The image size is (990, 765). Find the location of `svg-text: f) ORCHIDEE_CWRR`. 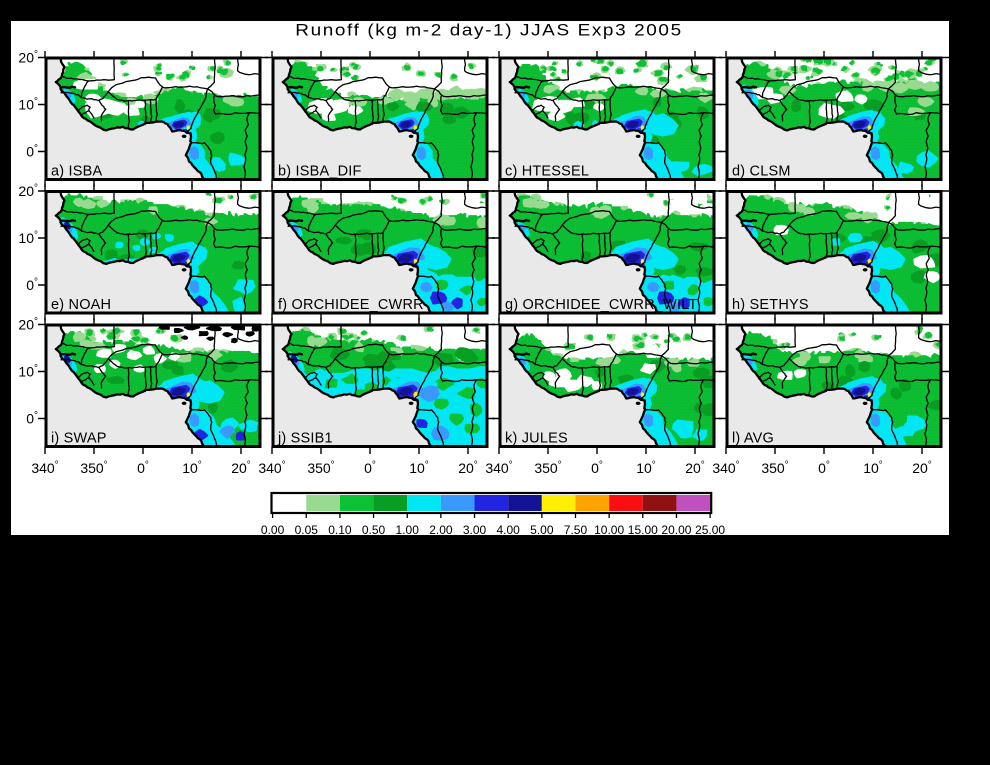

svg-text: f) ORCHIDEE_CWRR is located at coordinates (351, 305).